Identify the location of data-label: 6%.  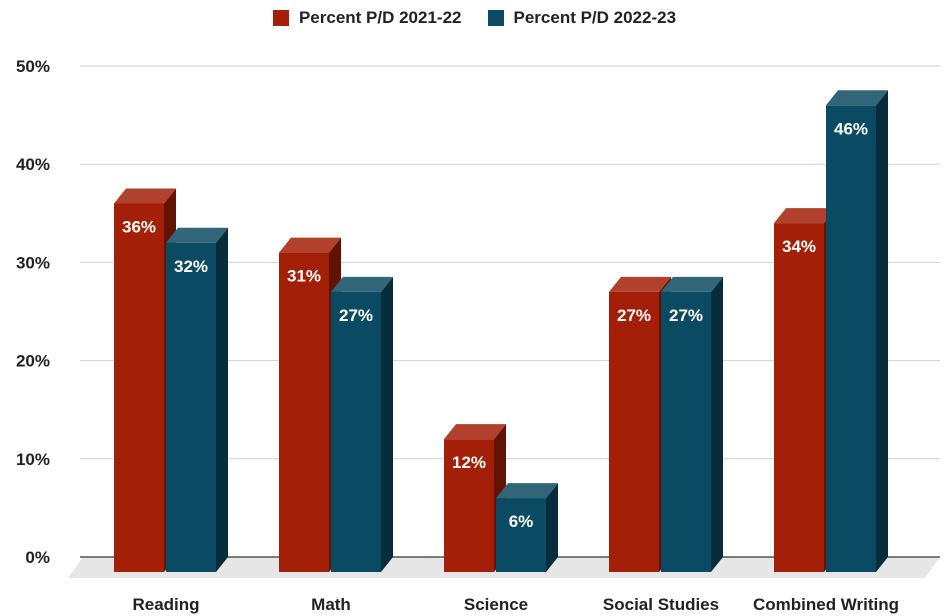
(521, 521).